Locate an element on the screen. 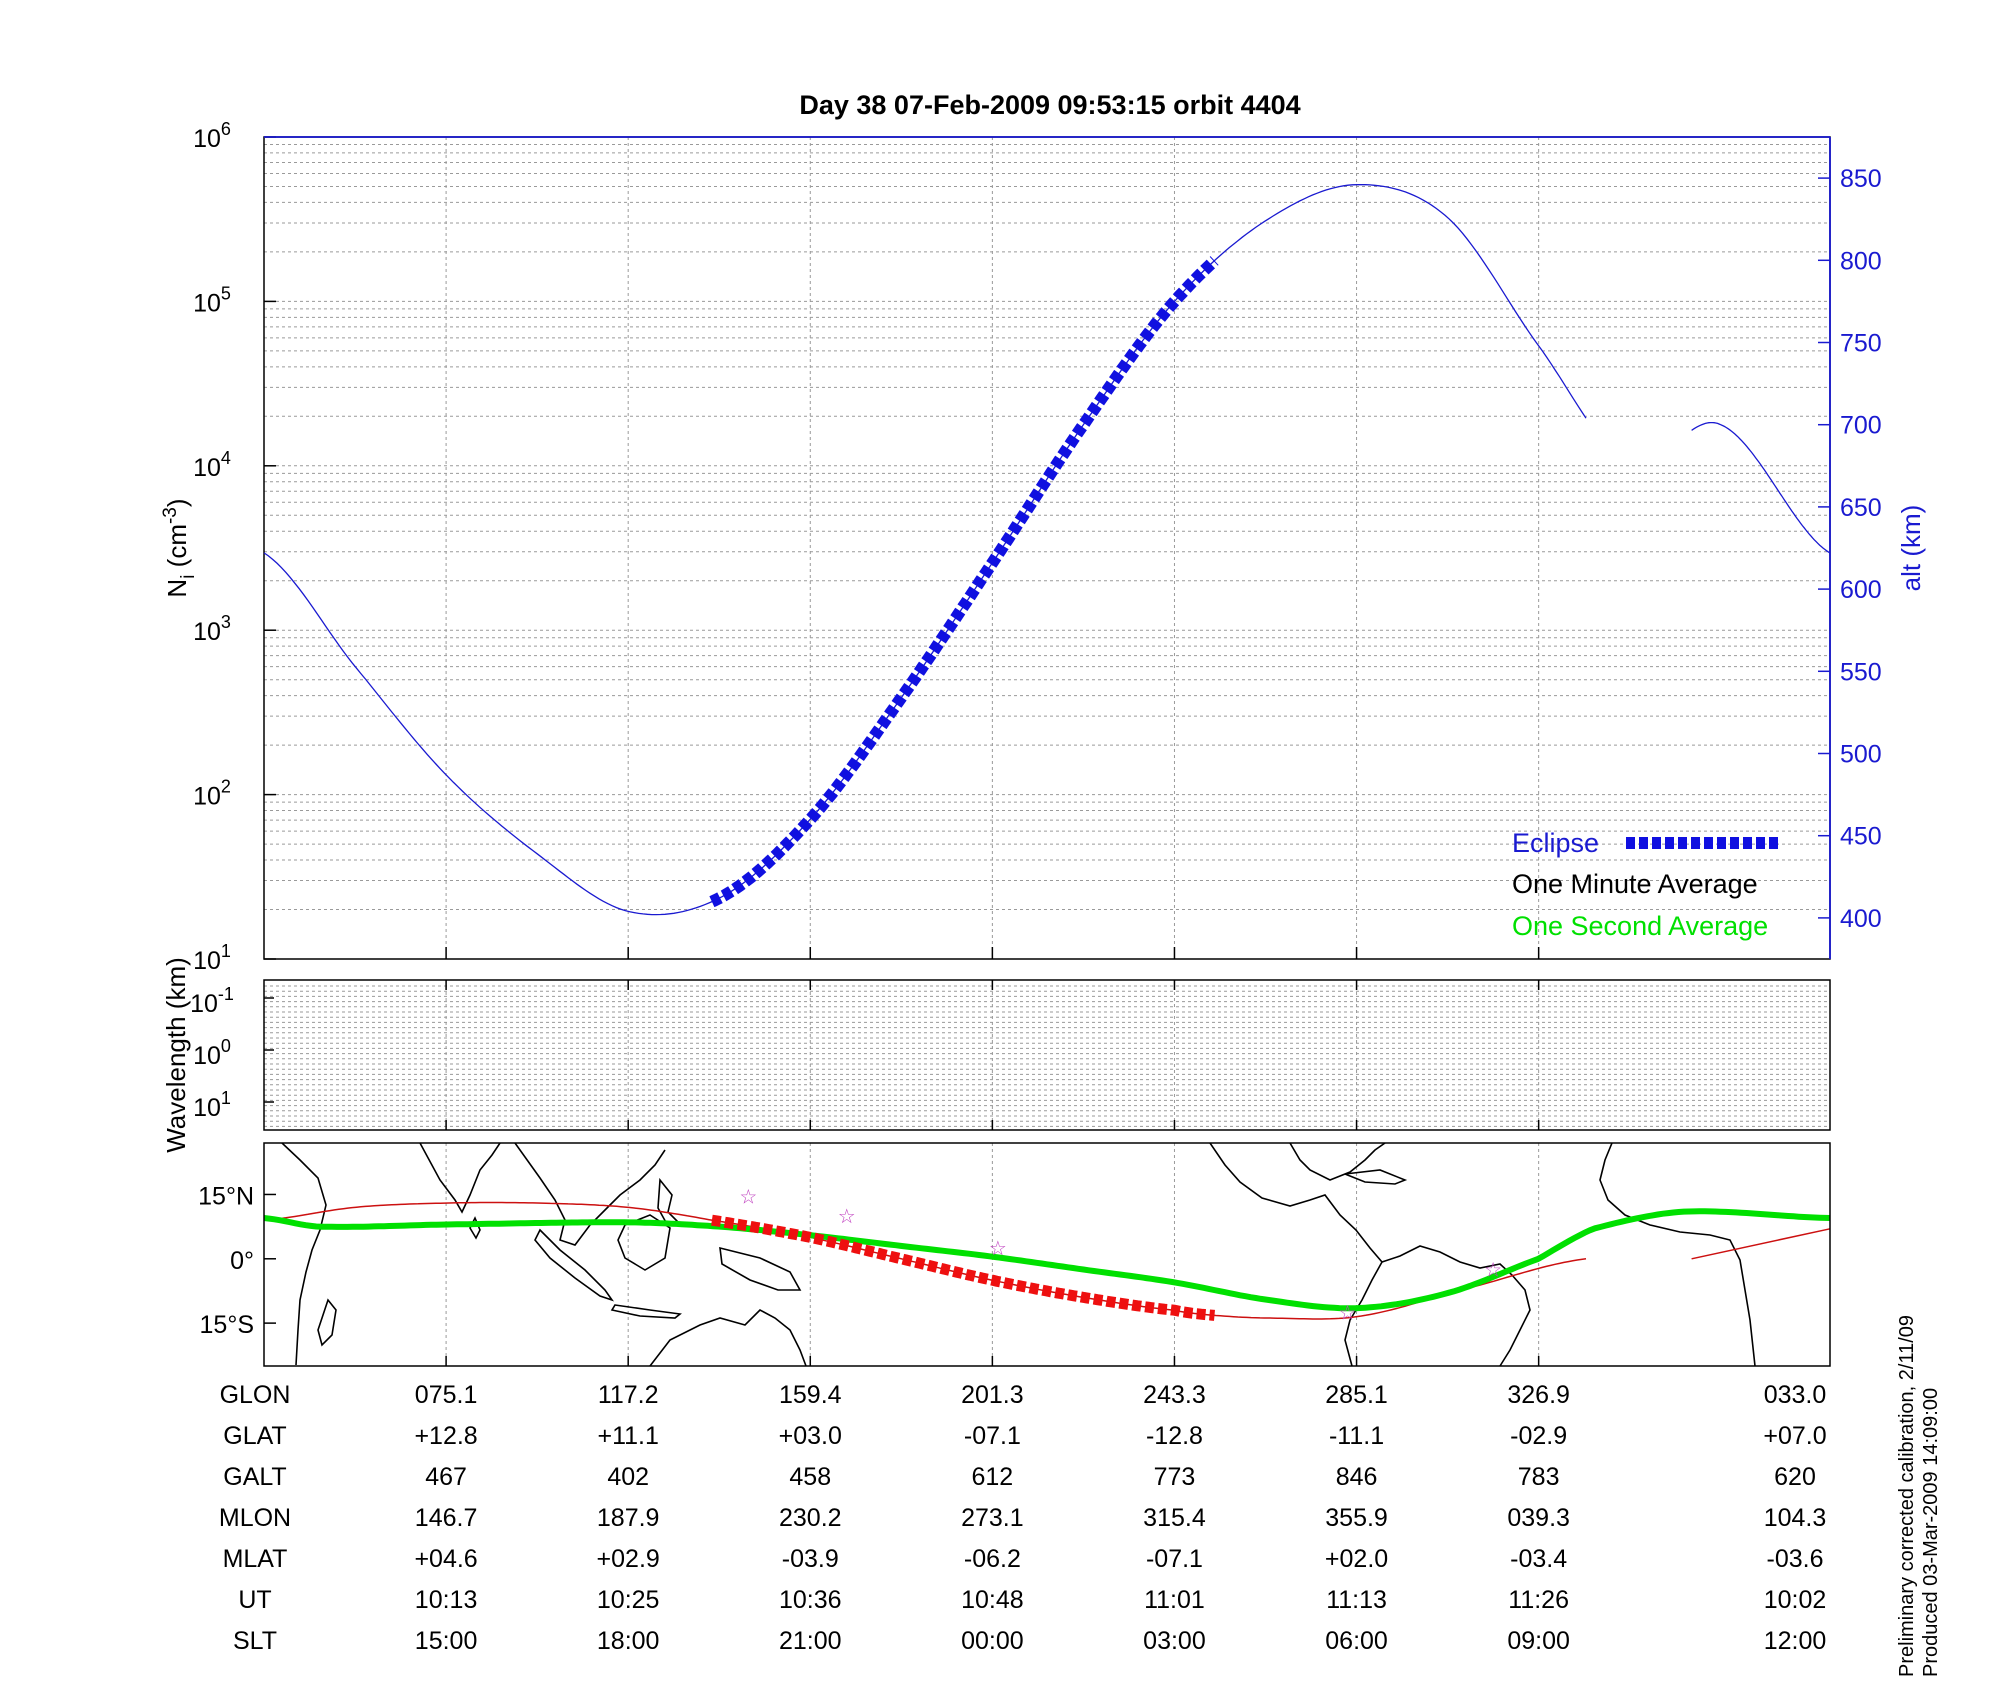  table-cell: -03.4 is located at coordinates (1538, 1559).